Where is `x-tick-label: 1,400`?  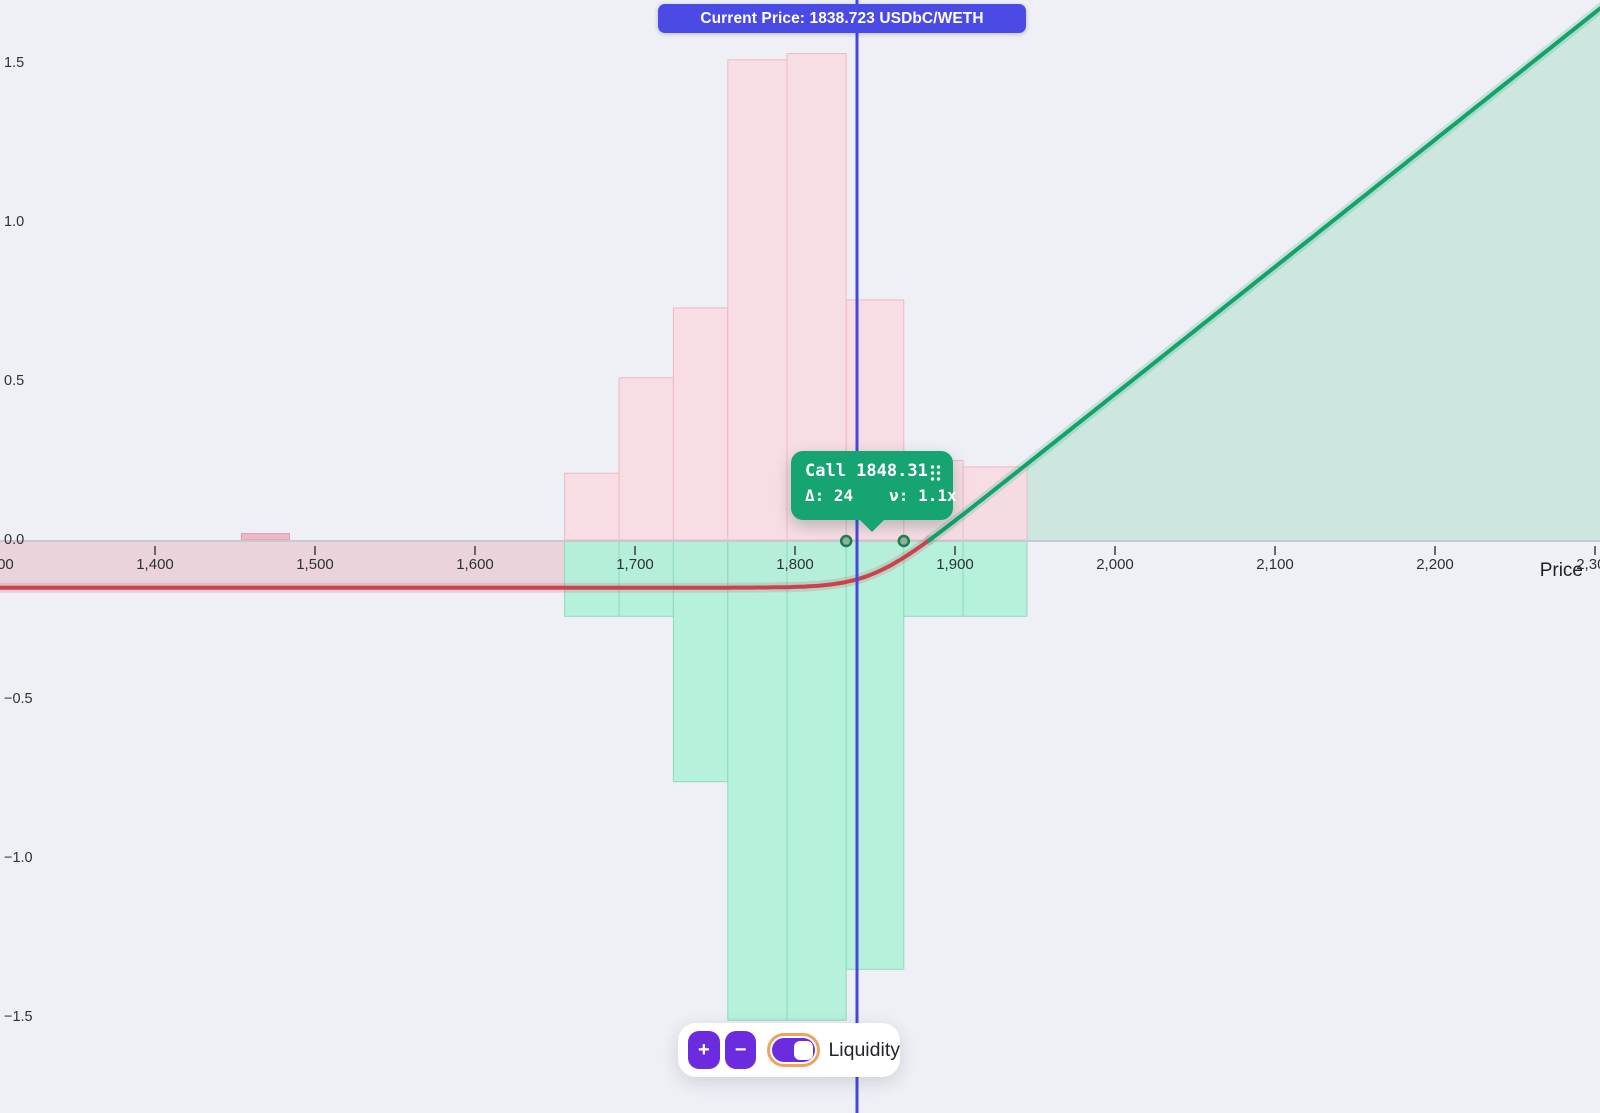 x-tick-label: 1,400 is located at coordinates (155, 564).